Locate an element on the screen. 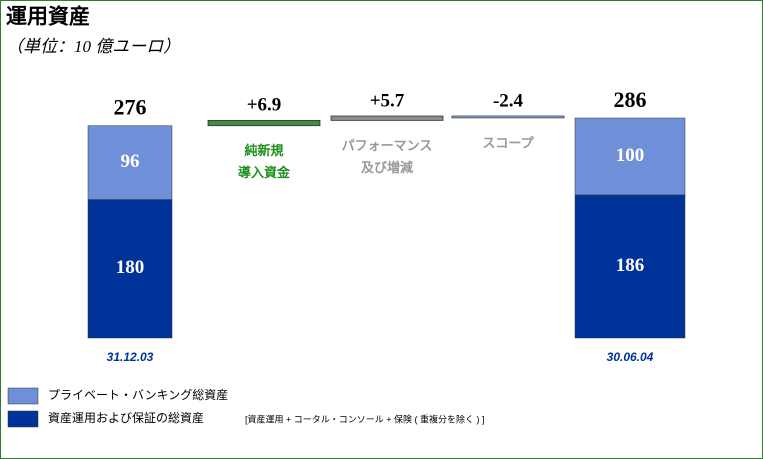 This screenshot has width=763, height=459. segment-label: 100 is located at coordinates (630, 155).